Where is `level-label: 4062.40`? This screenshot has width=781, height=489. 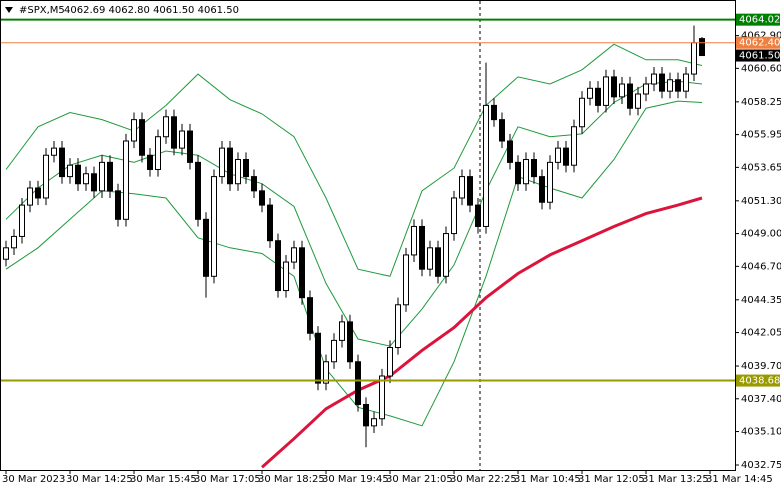
level-label: 4062.40 is located at coordinates (759, 43).